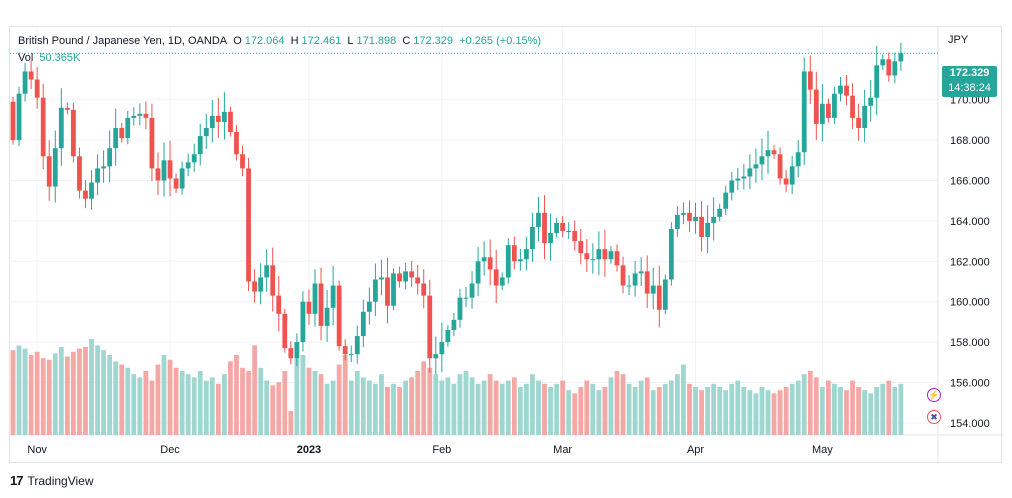 The width and height of the screenshot is (1012, 498). Describe the element at coordinates (500, 41) in the screenshot. I see `change-value: +0.265 (+0.15%)` at that location.